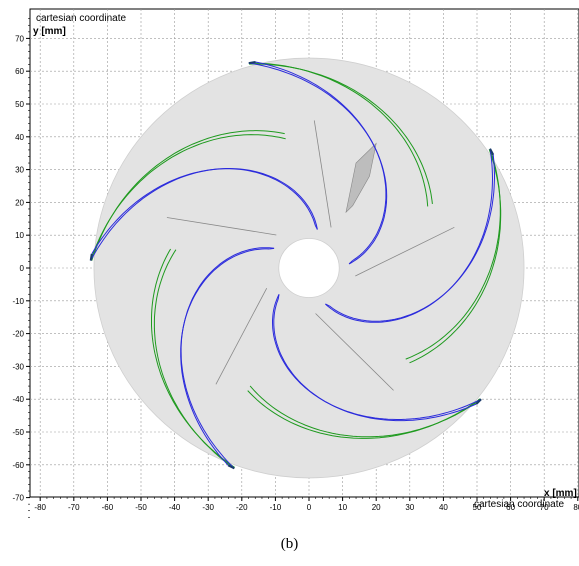  What do you see at coordinates (18, 366) in the screenshot?
I see `y-tick-label: -30` at bounding box center [18, 366].